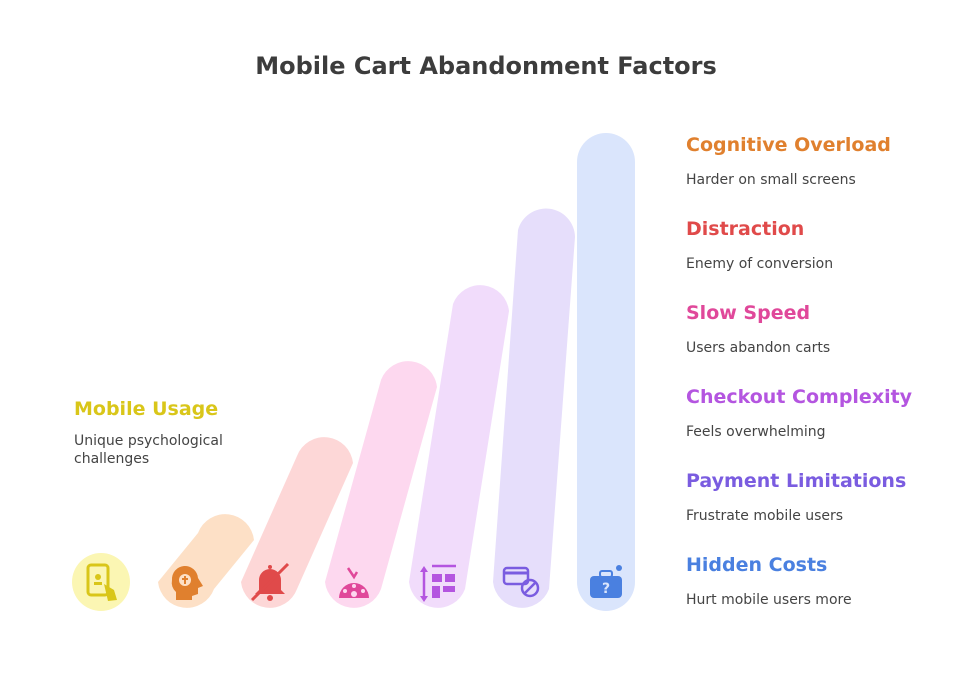  What do you see at coordinates (826, 413) in the screenshot?
I see `factor-label-checkout-complexity: Checkout Complexity Feels overwhelming` at bounding box center [826, 413].